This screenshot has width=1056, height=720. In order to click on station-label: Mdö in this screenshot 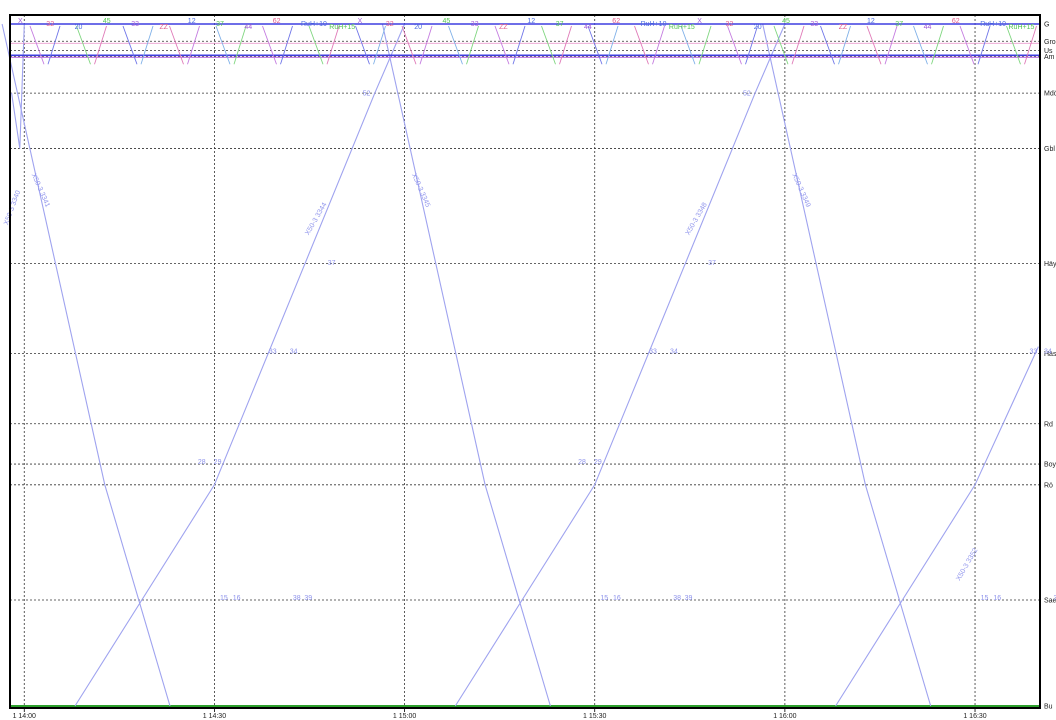, I will do `click(1050, 94)`.